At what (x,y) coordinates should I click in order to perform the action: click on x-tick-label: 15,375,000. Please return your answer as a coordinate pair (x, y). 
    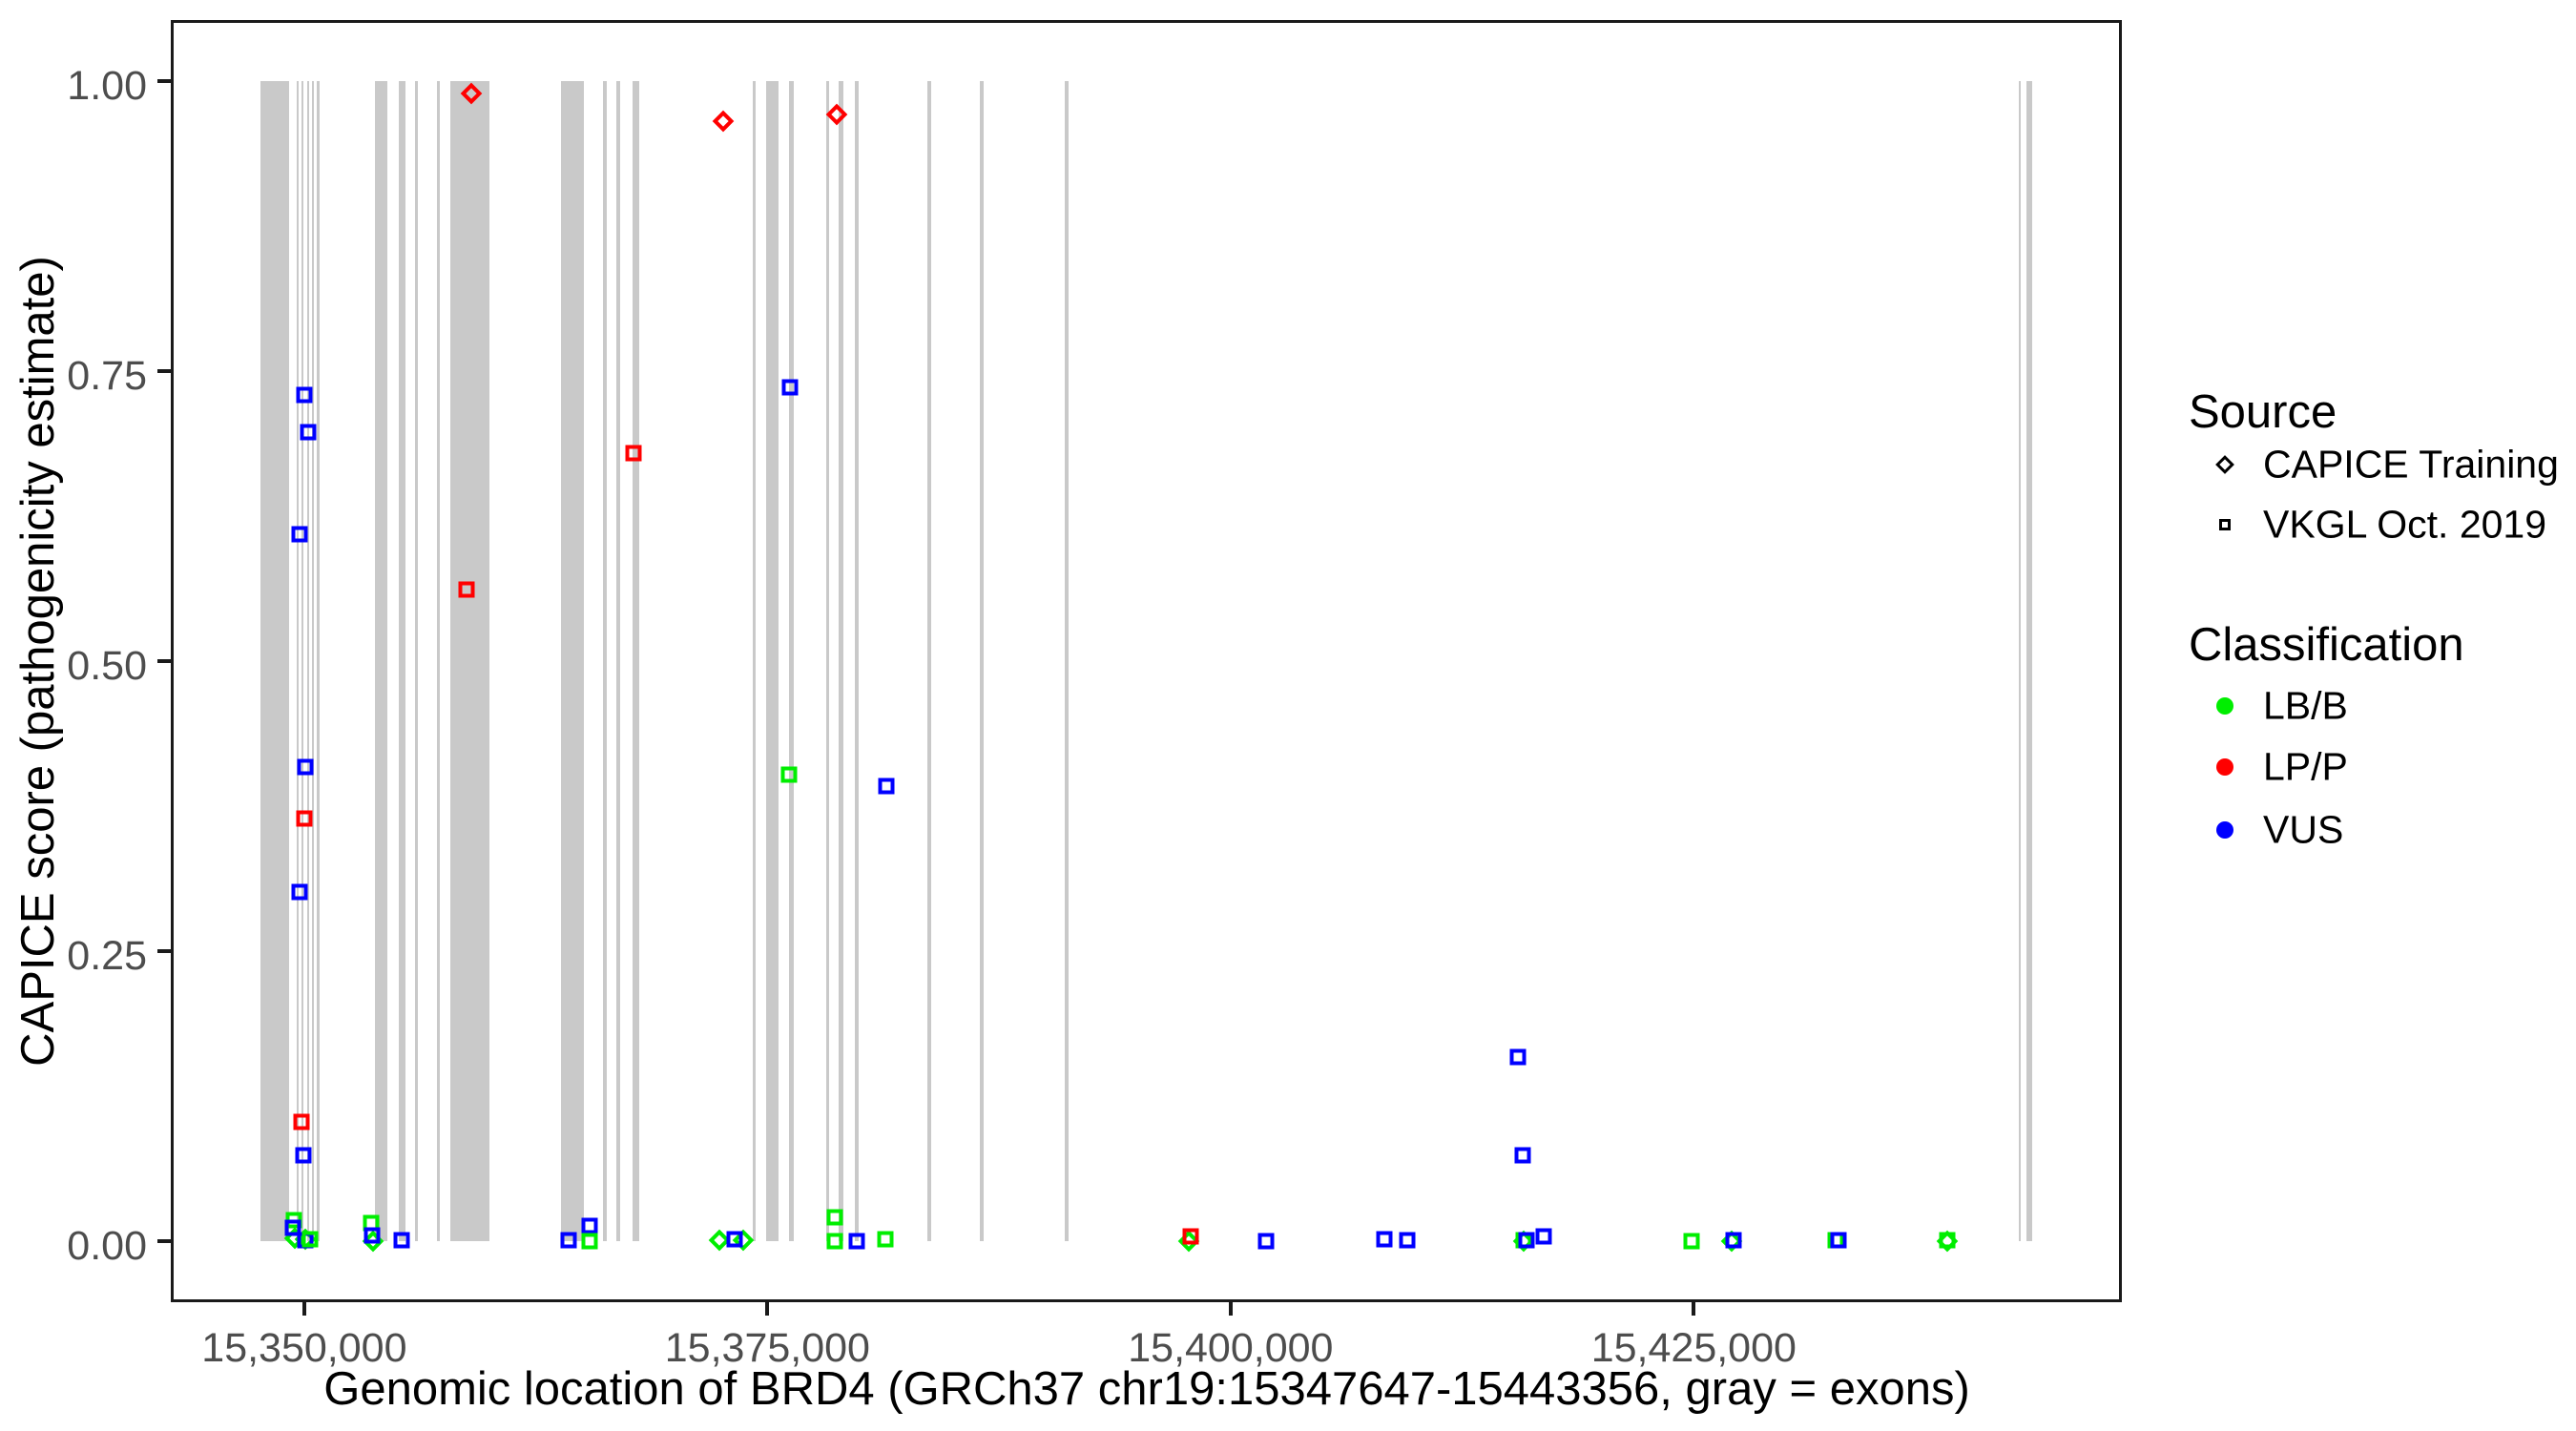
    Looking at the image, I should click on (767, 1348).